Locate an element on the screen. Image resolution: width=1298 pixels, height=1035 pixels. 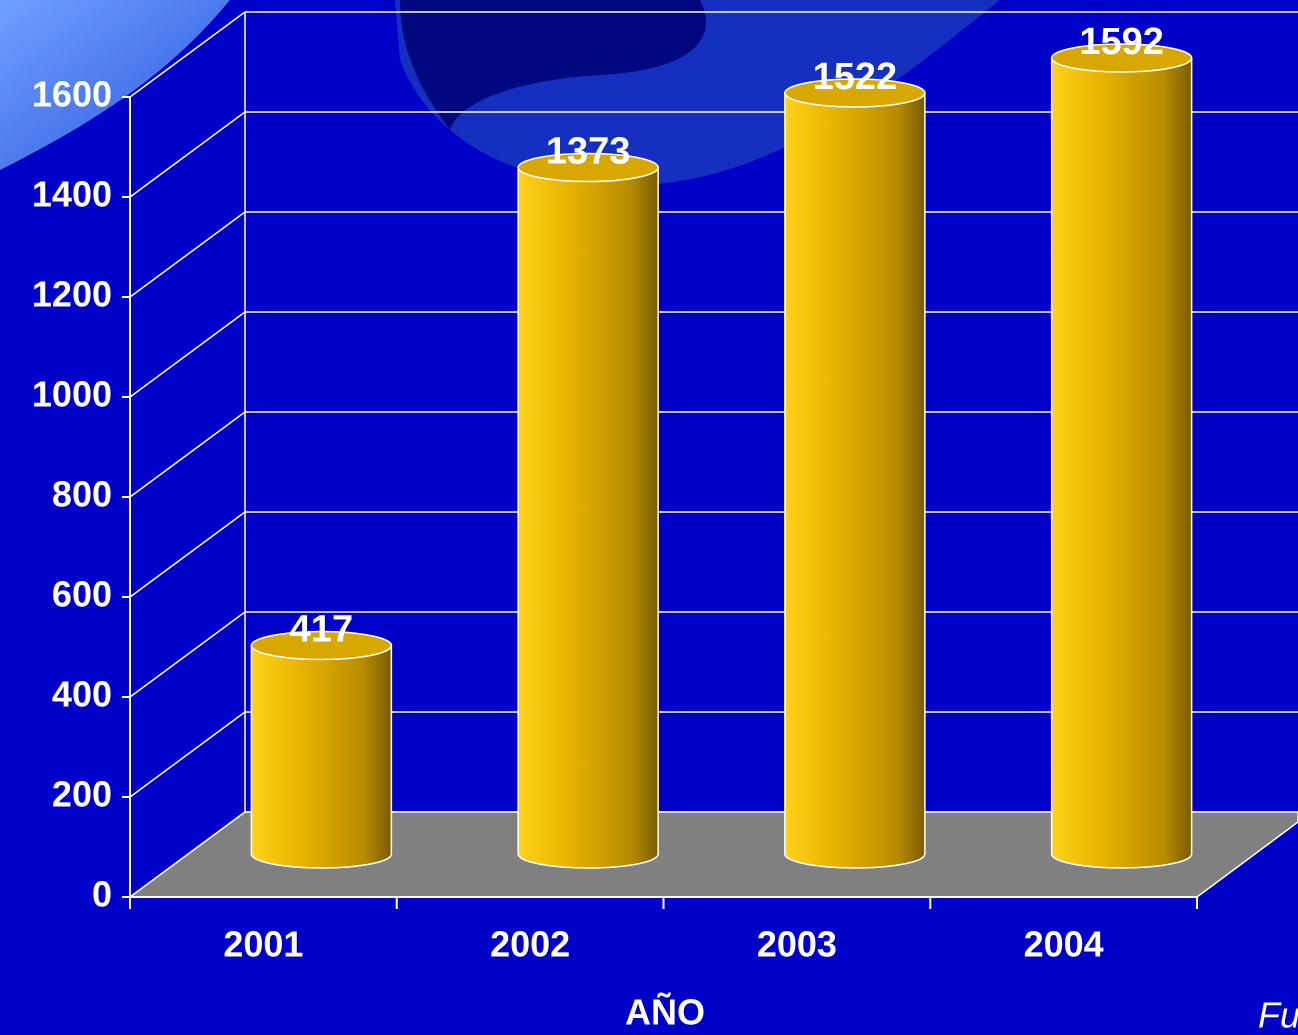
y-tick-label: 400 is located at coordinates (82, 694).